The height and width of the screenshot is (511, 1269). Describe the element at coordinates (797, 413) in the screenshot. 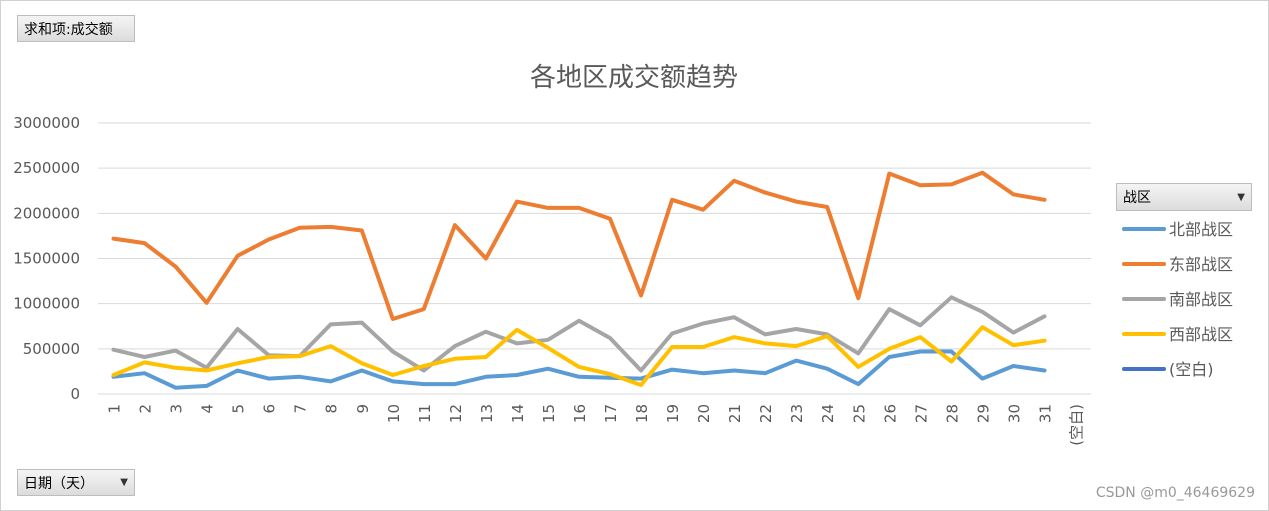

I see `x-tick-label: 23` at that location.